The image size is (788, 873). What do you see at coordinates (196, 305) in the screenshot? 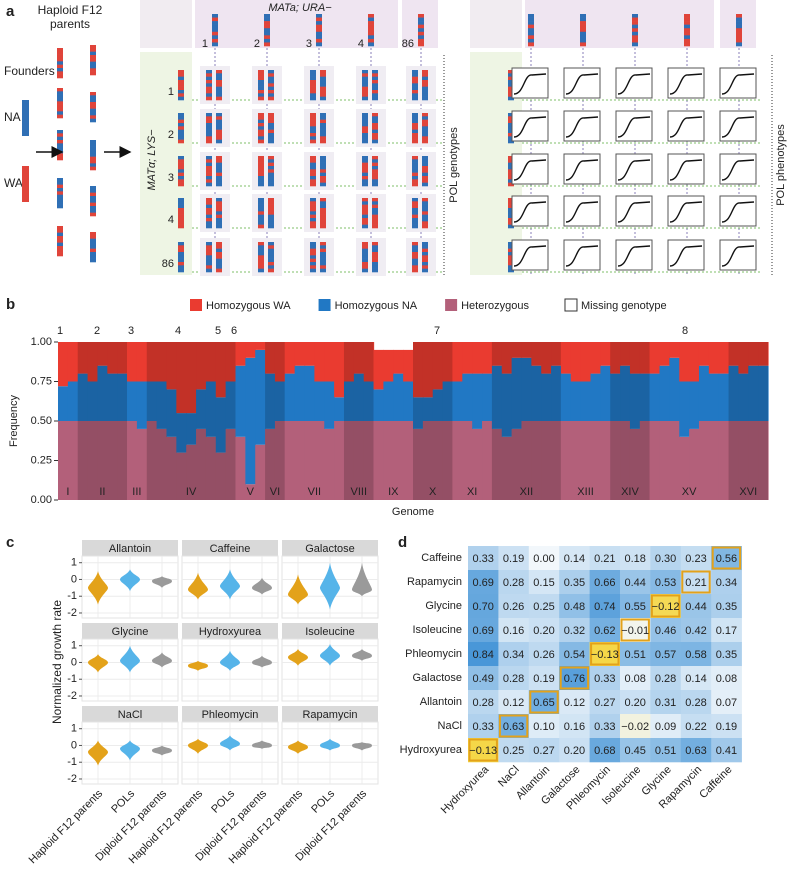
I see `legend-swatch` at bounding box center [196, 305].